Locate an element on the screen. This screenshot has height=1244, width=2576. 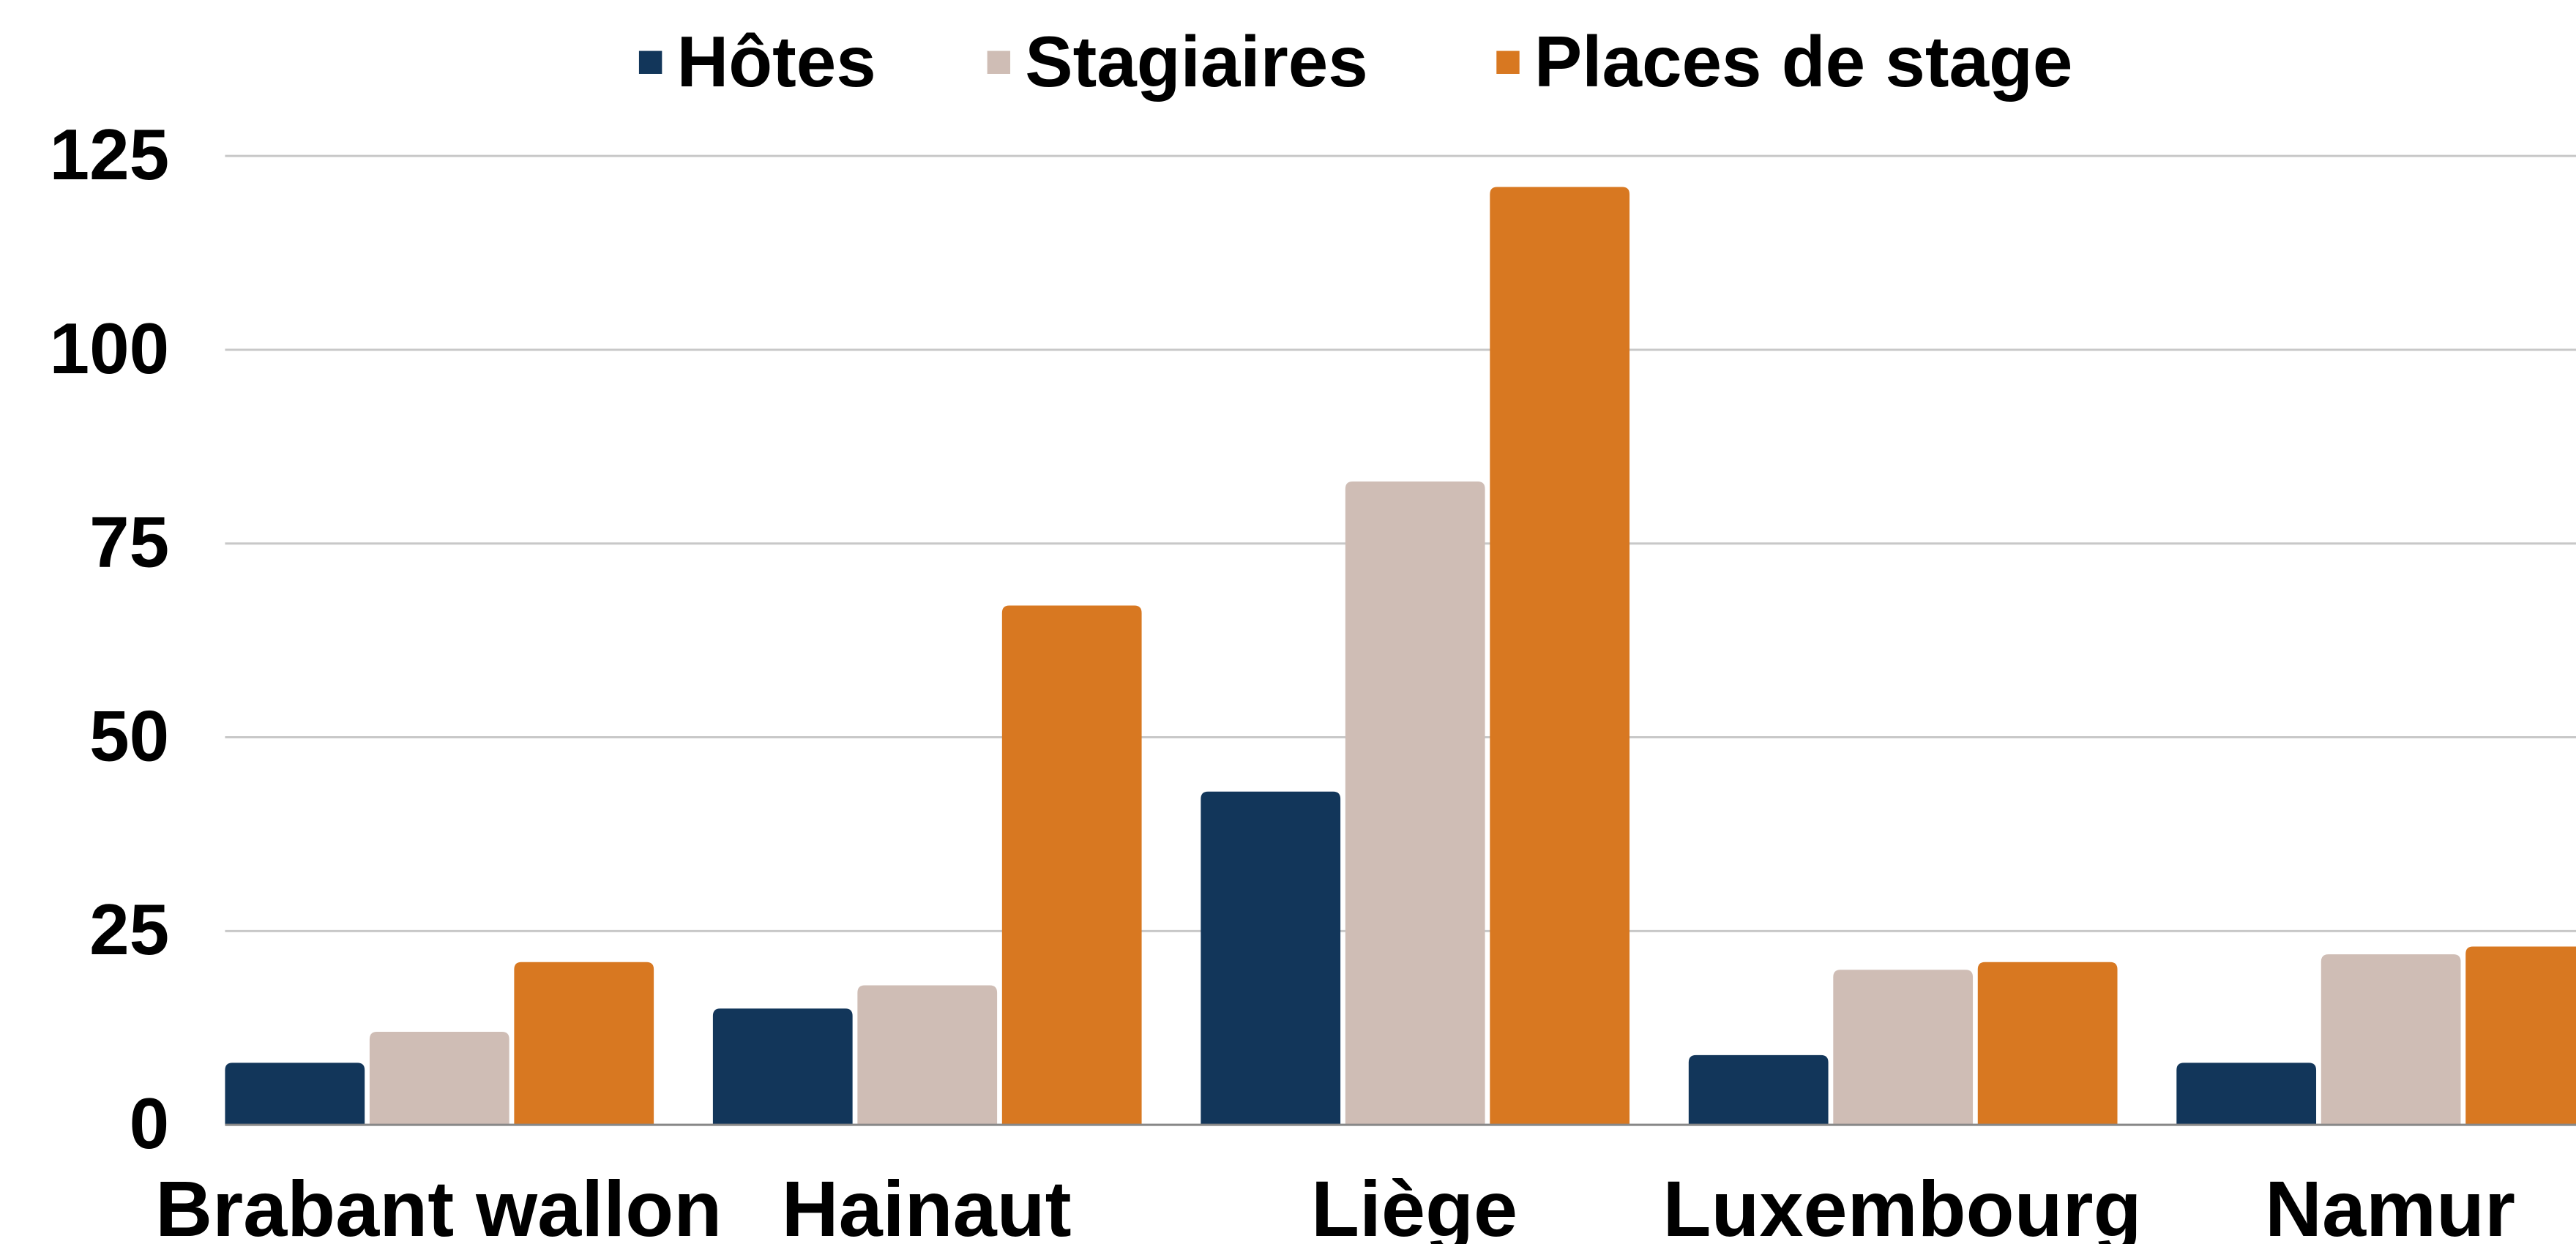
y-tick-label: 50 is located at coordinates (129, 735).